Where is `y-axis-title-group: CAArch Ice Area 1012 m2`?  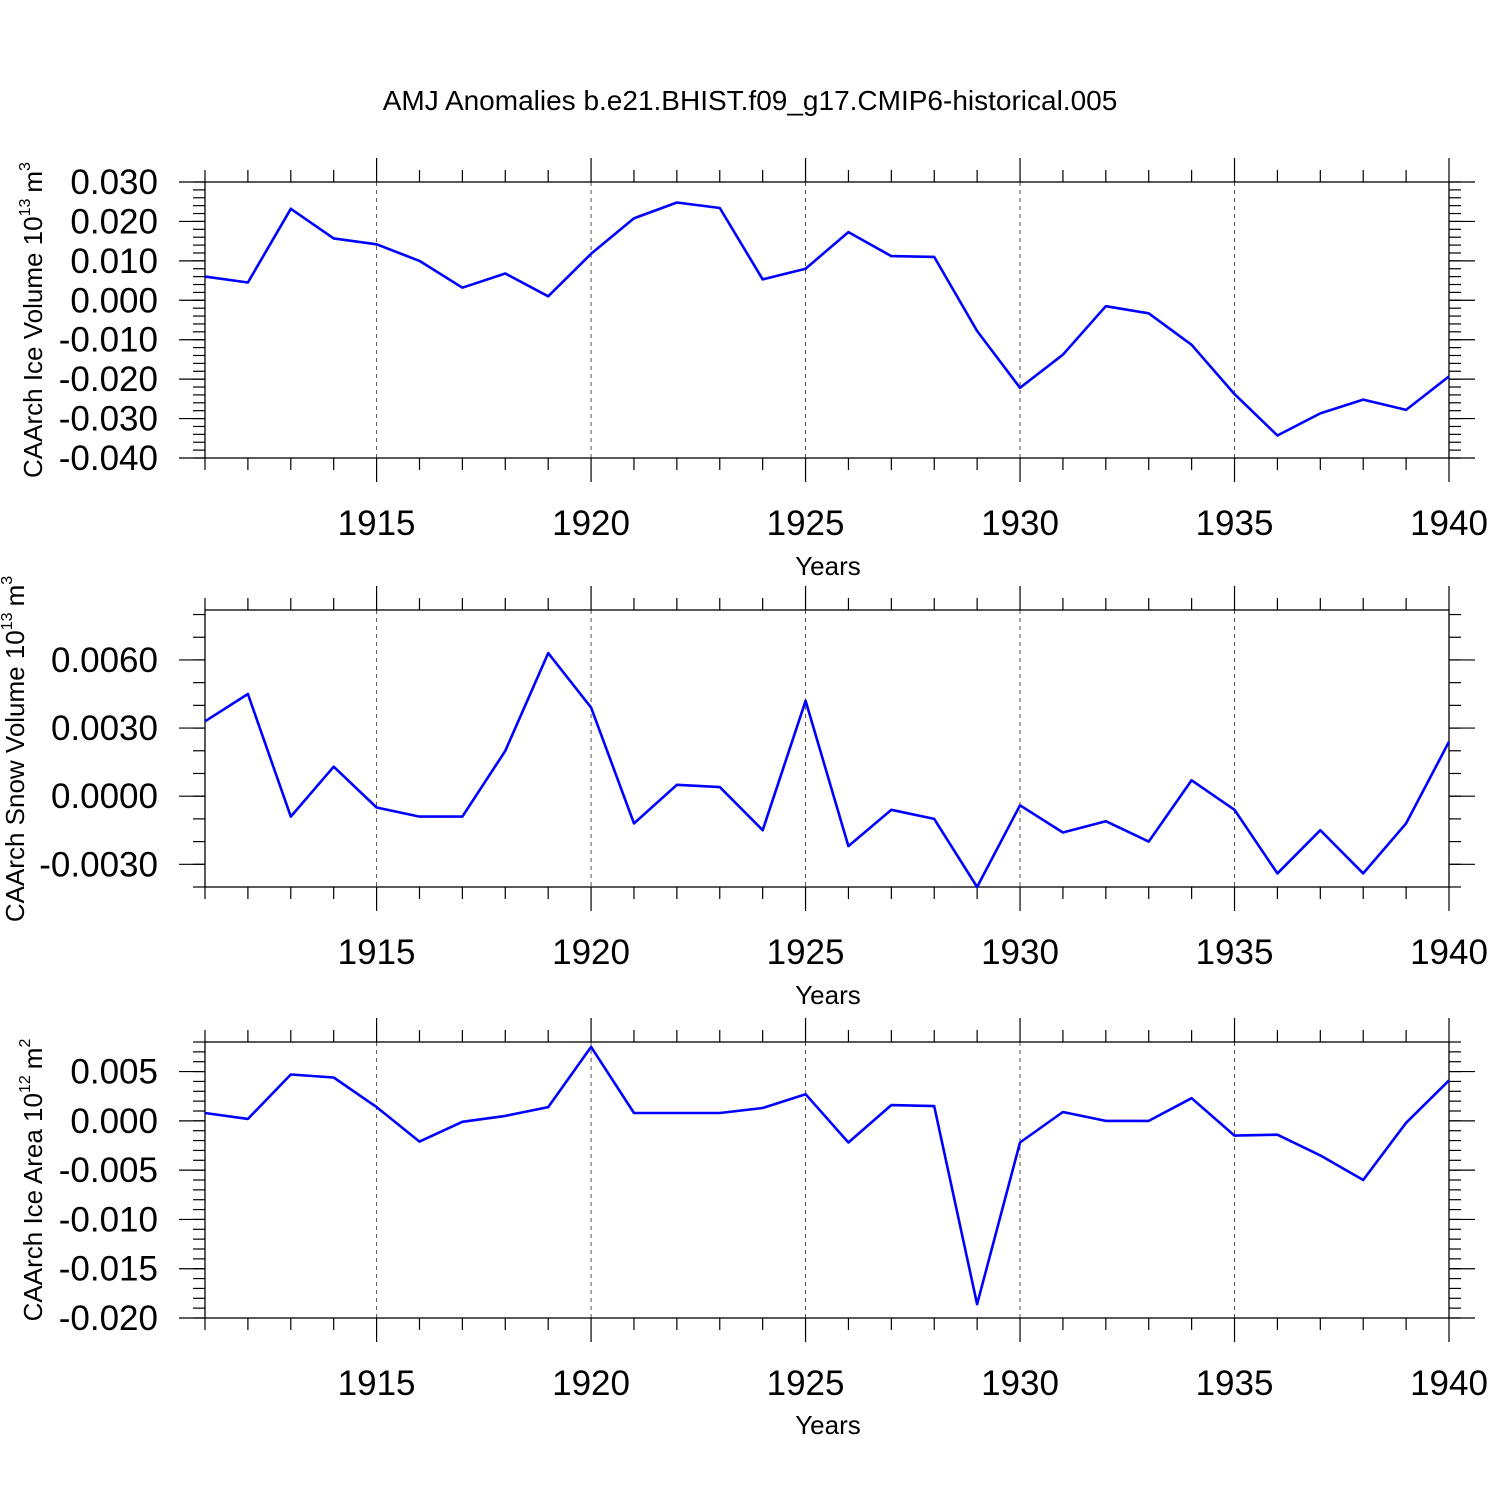
y-axis-title-group: CAArch Ice Area 1012 m2 is located at coordinates (32, 1180).